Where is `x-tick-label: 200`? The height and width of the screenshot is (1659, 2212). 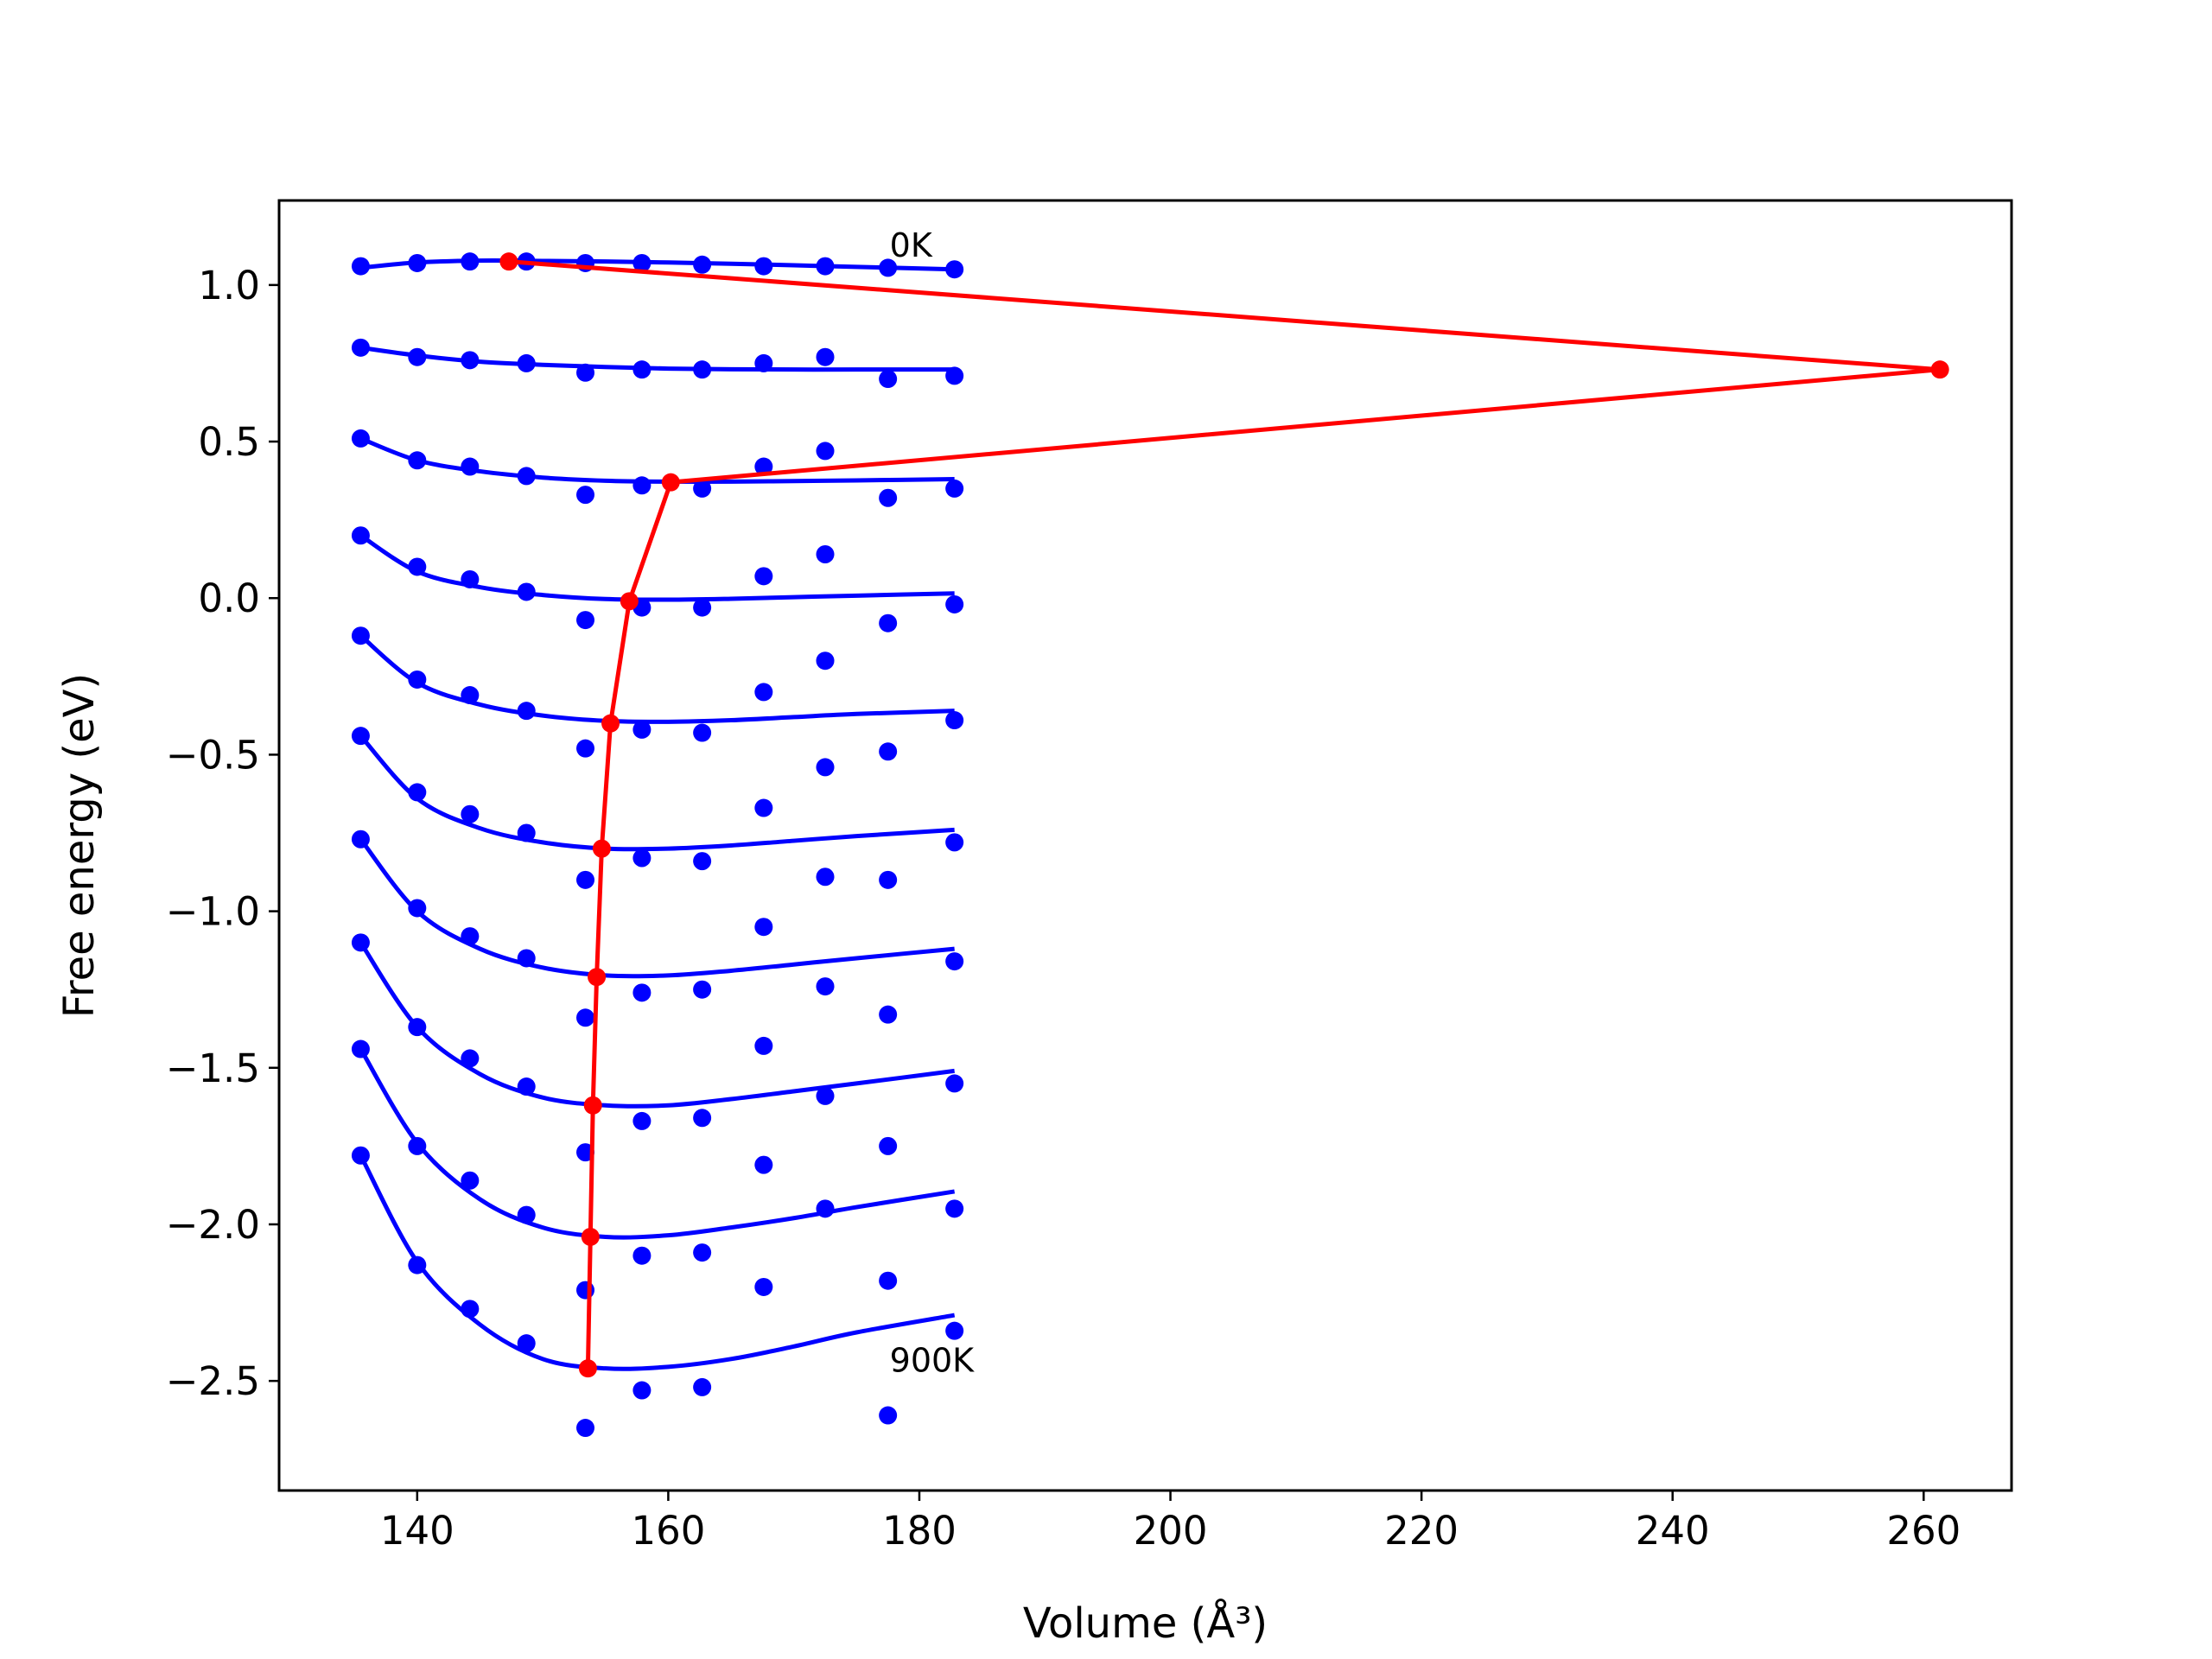 x-tick-label: 200 is located at coordinates (1171, 1531).